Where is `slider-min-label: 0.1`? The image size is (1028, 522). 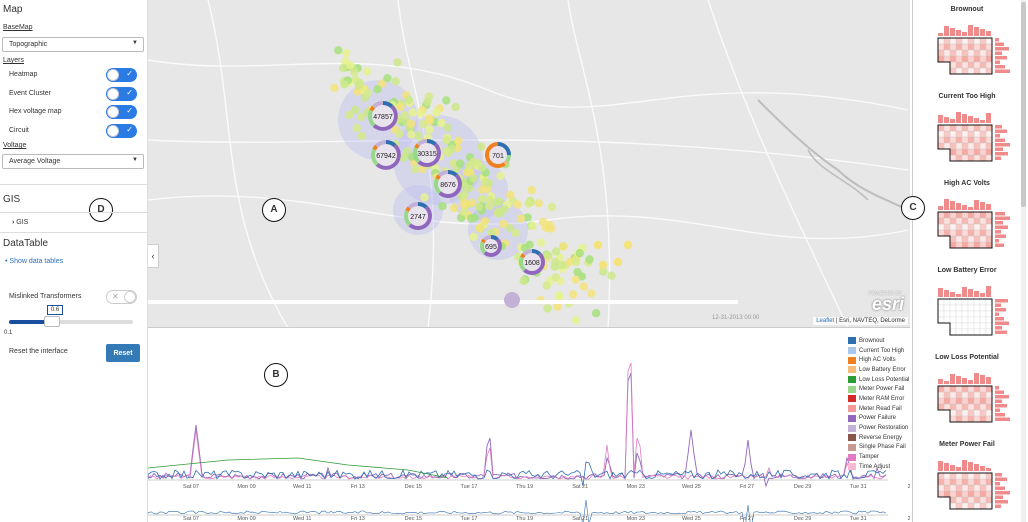
slider-min-label: 0.1 is located at coordinates (8, 333).